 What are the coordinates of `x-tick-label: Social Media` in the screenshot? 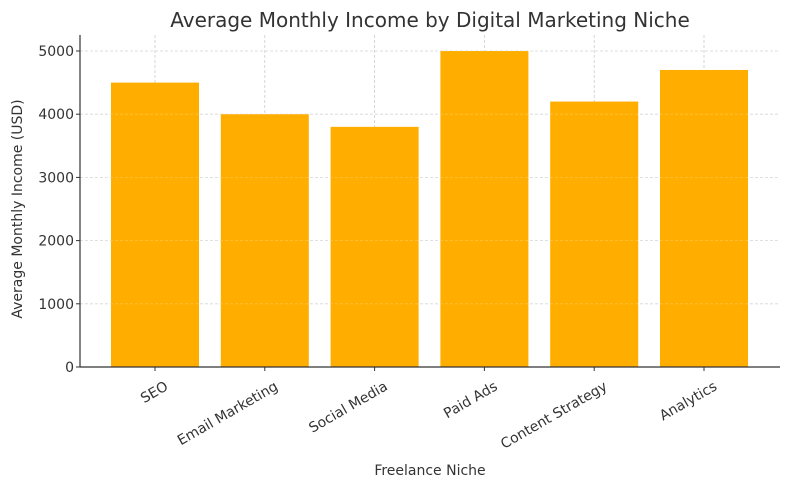 It's located at (348, 408).